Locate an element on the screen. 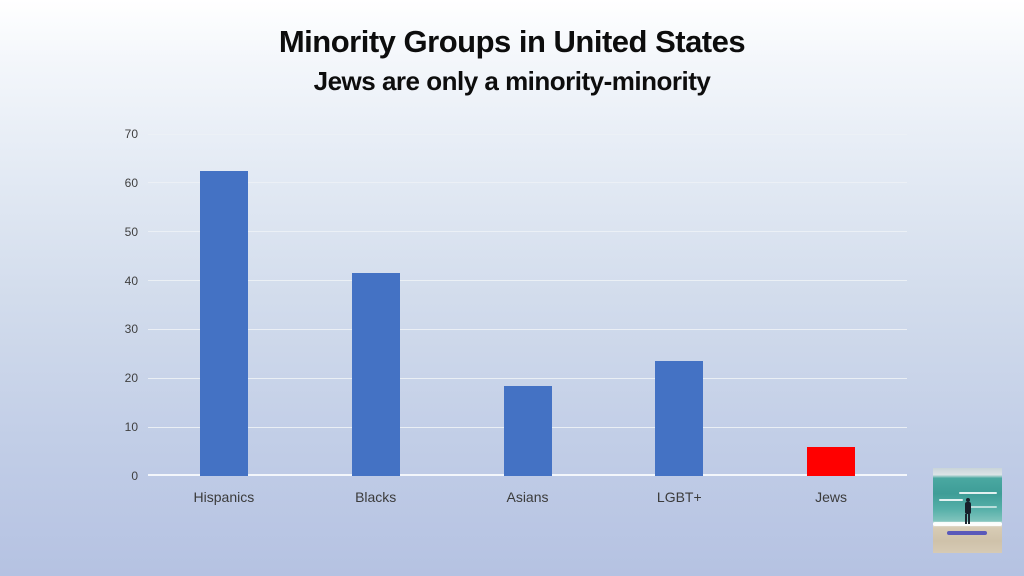  chart-subtitle: Jews are only a minority-minority is located at coordinates (512, 81).